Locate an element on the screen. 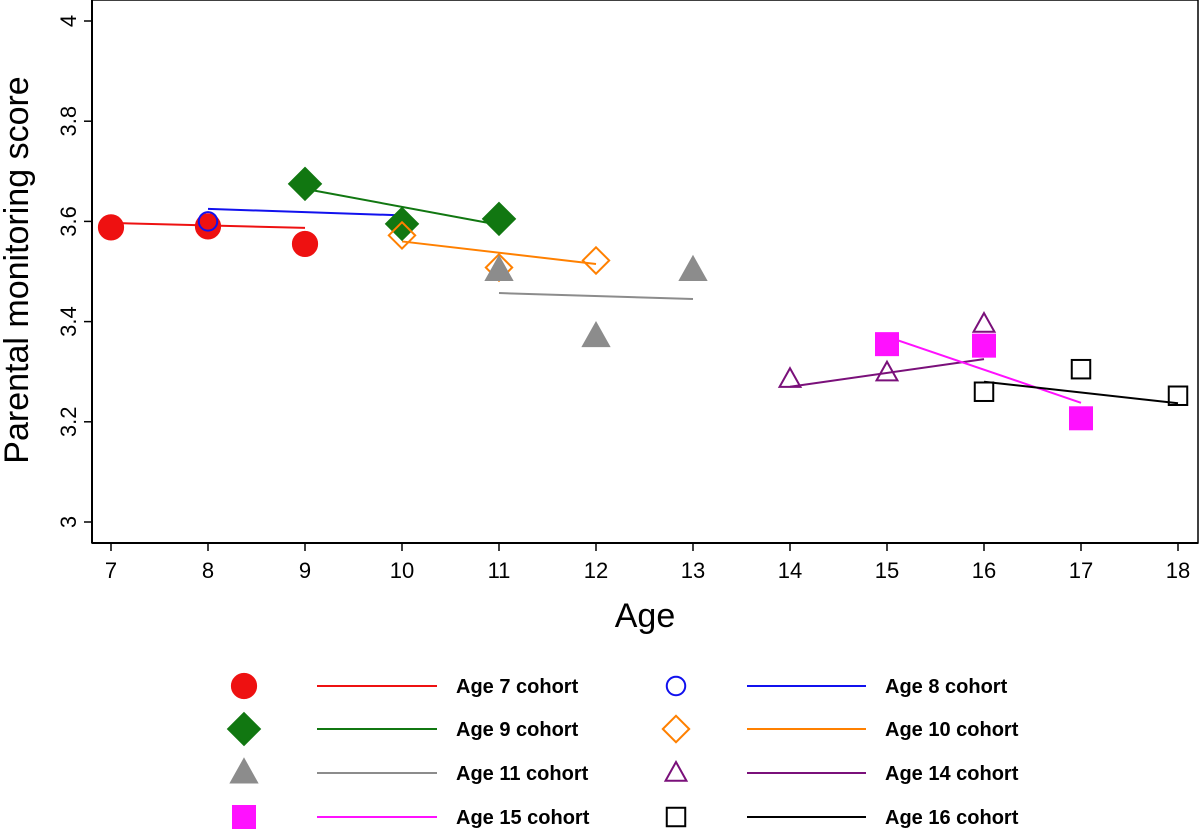 This screenshot has width=1200, height=834. x-tick-label: 17 is located at coordinates (1081, 570).